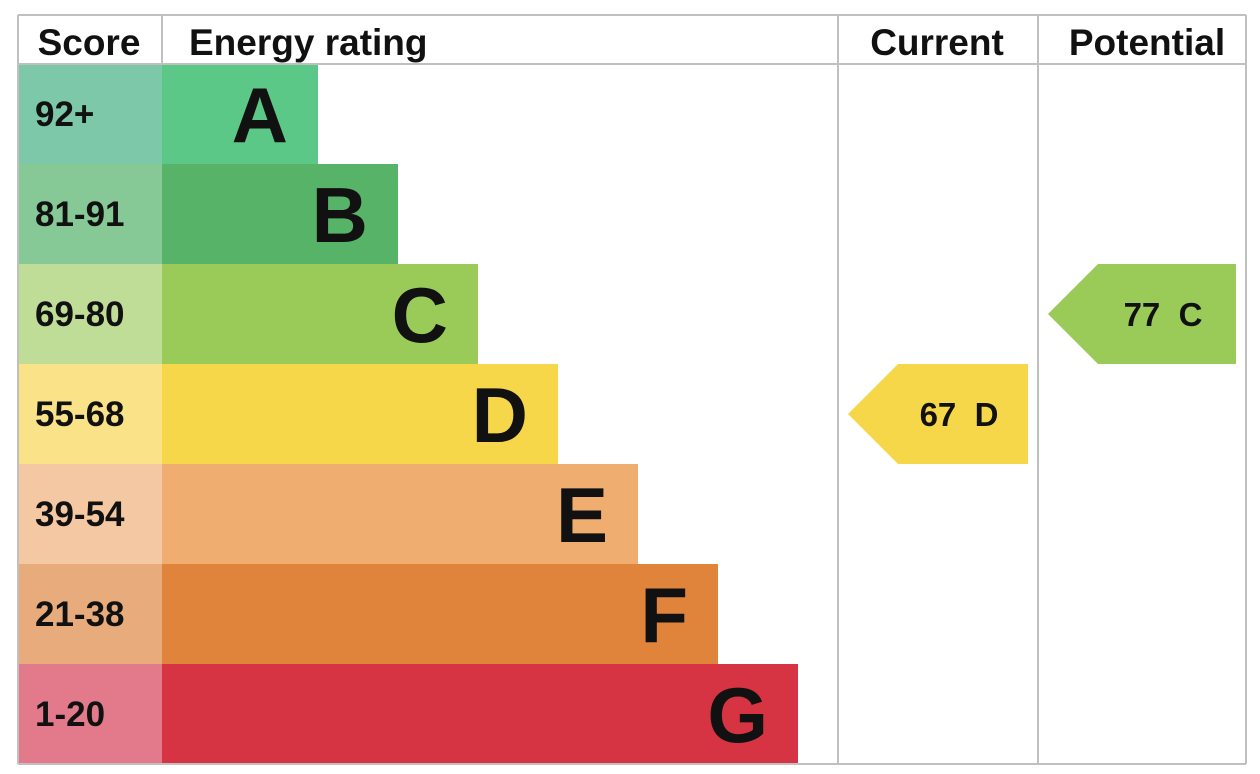 This screenshot has width=1260, height=774. I want to click on band-bar-a, so click(240, 114).